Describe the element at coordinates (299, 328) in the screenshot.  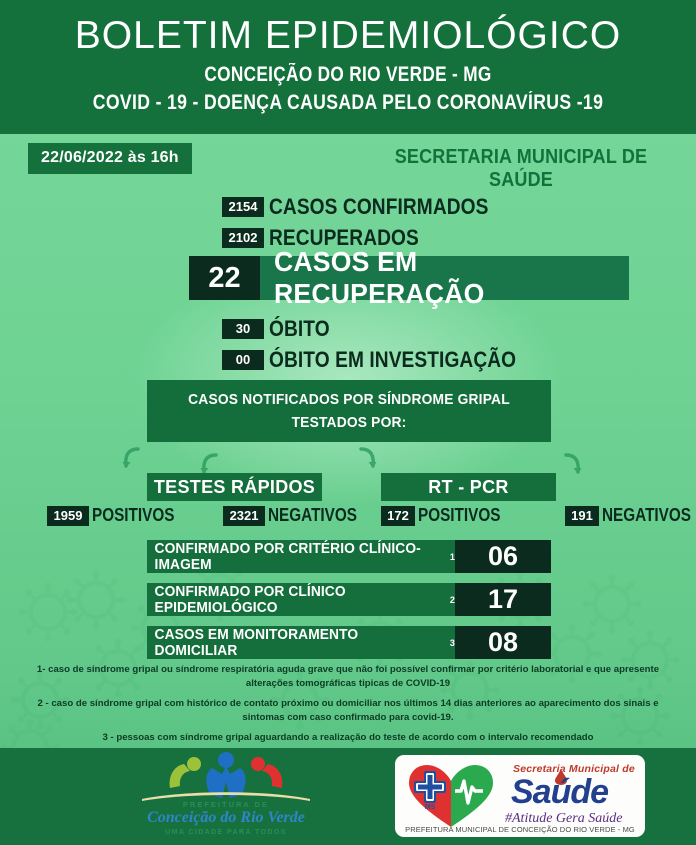
I see `obito-label: ÓBITO` at that location.